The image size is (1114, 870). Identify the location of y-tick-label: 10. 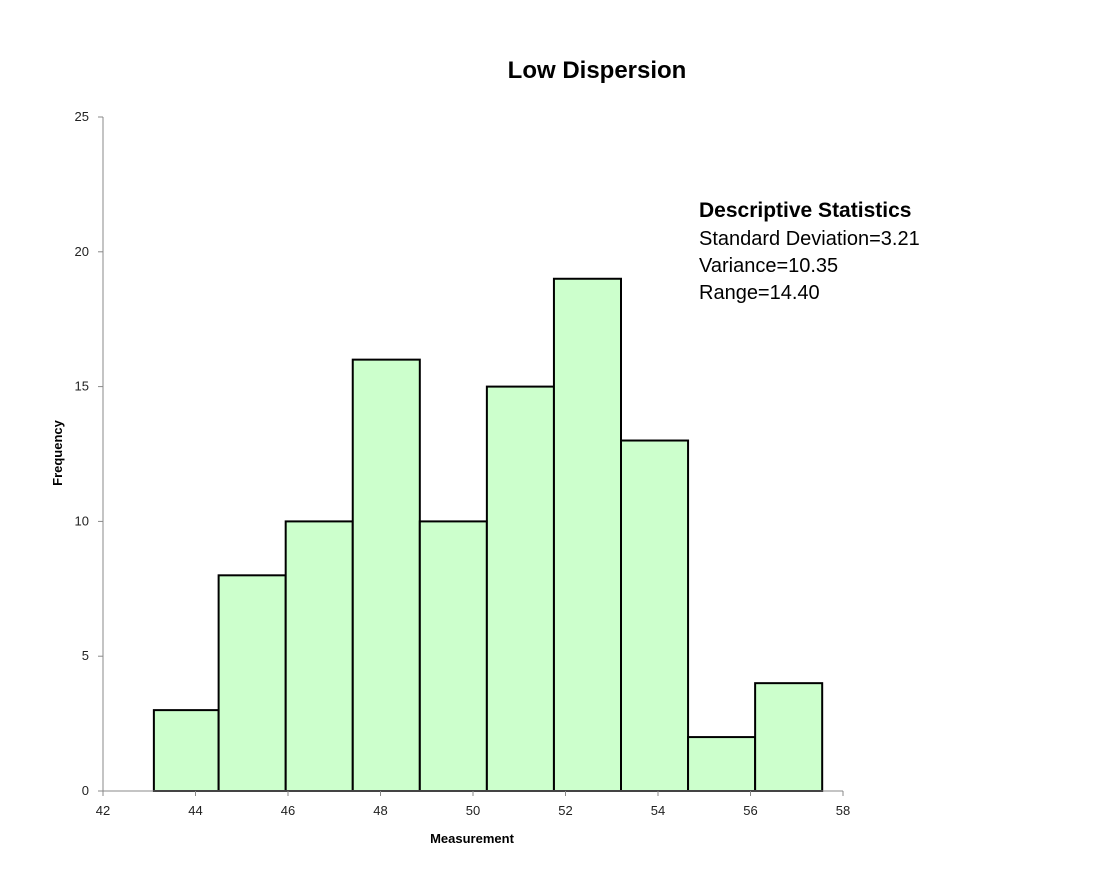
(82, 520).